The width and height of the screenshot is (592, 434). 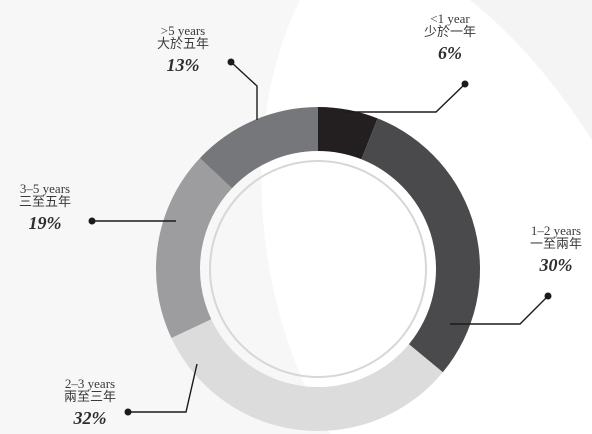 What do you see at coordinates (92, 221) in the screenshot?
I see `leader-3-5-years-dot` at bounding box center [92, 221].